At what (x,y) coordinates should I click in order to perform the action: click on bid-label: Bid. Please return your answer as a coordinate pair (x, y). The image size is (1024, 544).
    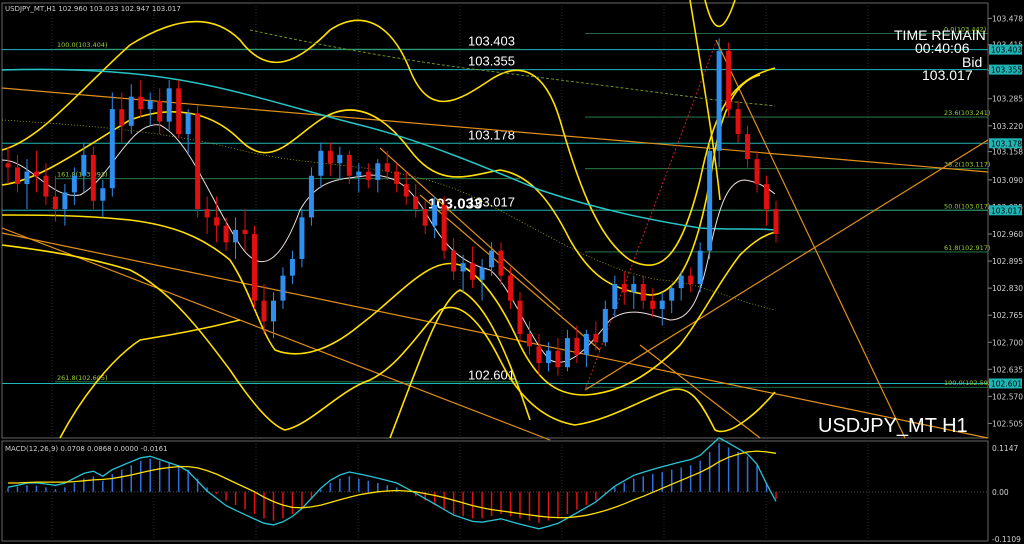
    Looking at the image, I should click on (972, 62).